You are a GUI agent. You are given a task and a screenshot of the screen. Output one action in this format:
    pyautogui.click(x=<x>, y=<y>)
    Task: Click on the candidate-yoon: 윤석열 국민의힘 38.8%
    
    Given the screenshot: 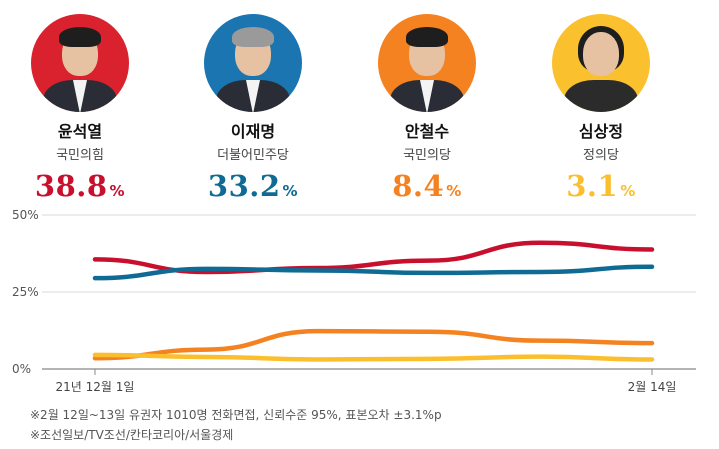 What is the action you would take?
    pyautogui.click(x=80, y=108)
    